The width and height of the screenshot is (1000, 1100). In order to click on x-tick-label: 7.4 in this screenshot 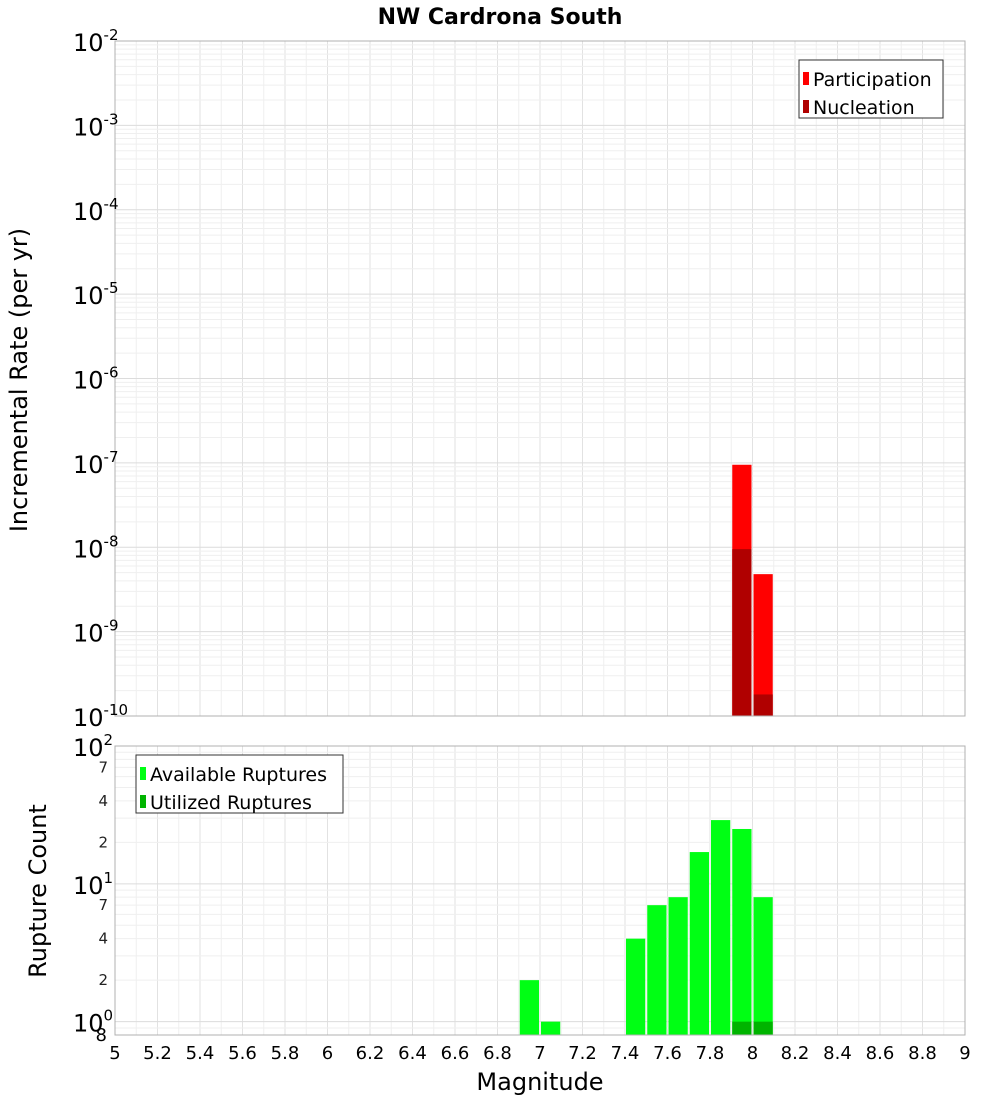, I will do `click(625, 1053)`.